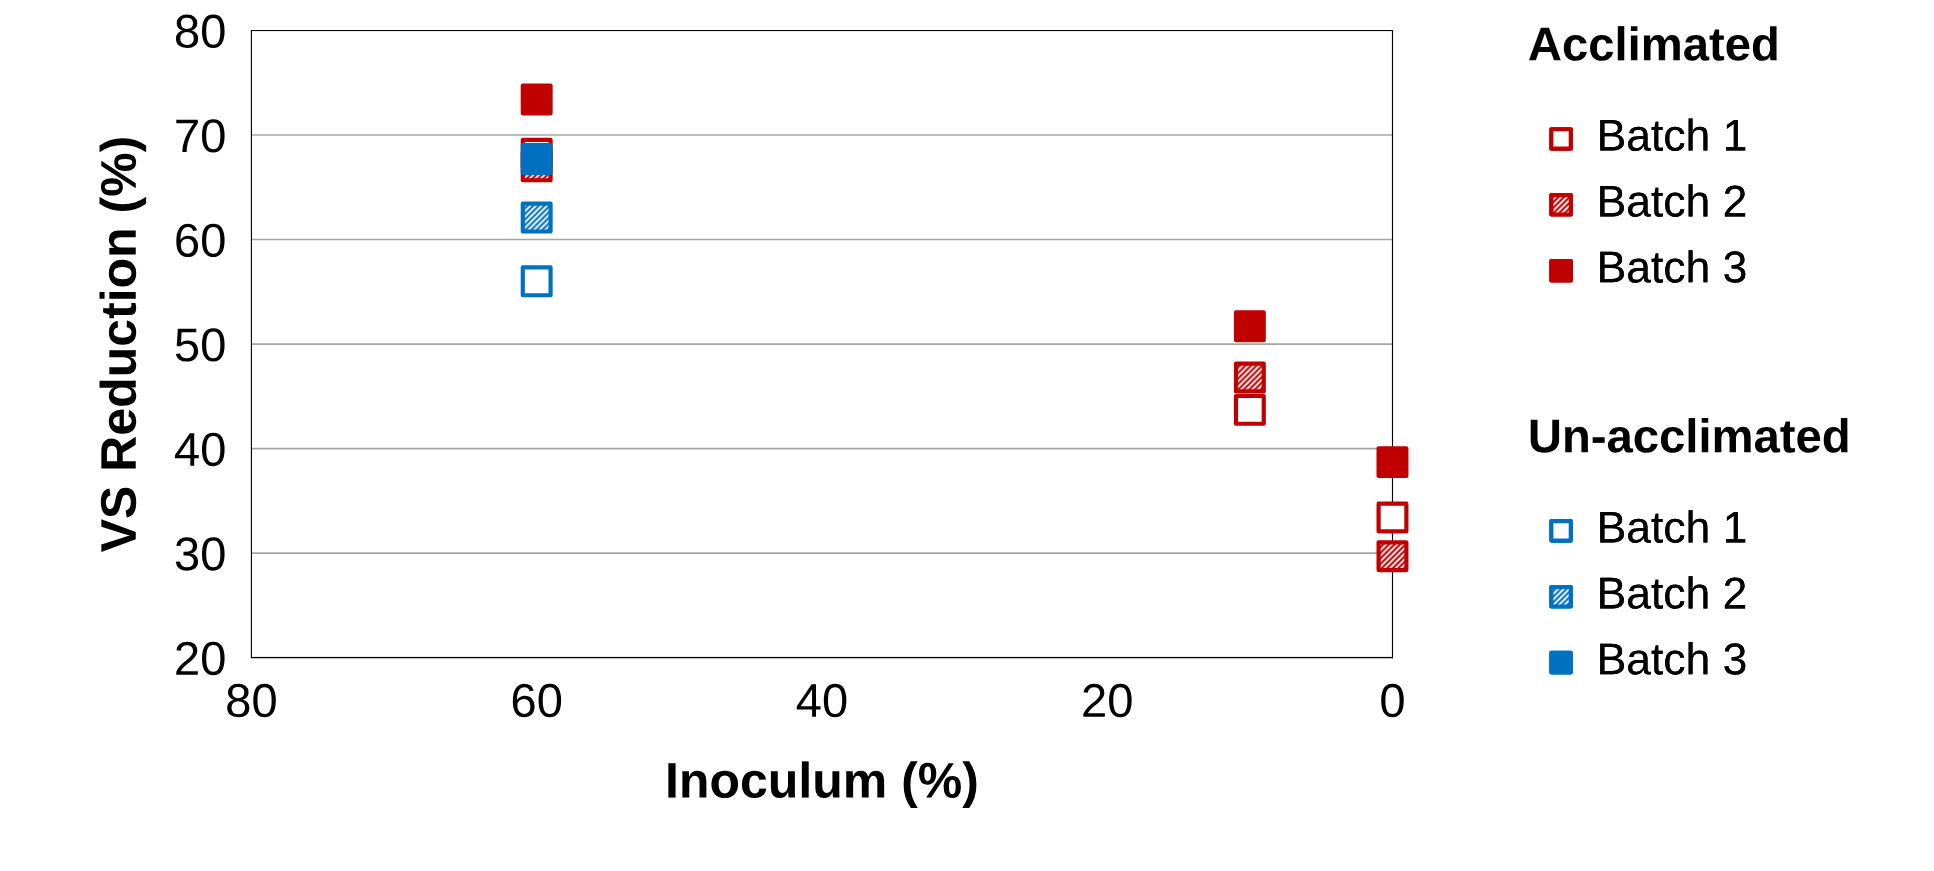 This screenshot has height=871, width=1934. I want to click on y-tick-label: 50, so click(200, 345).